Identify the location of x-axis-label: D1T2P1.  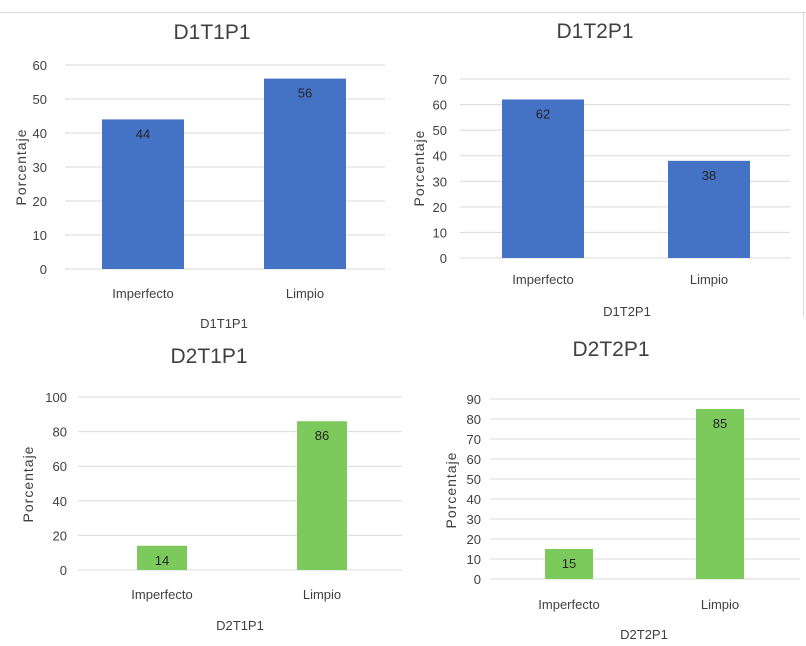
(627, 311).